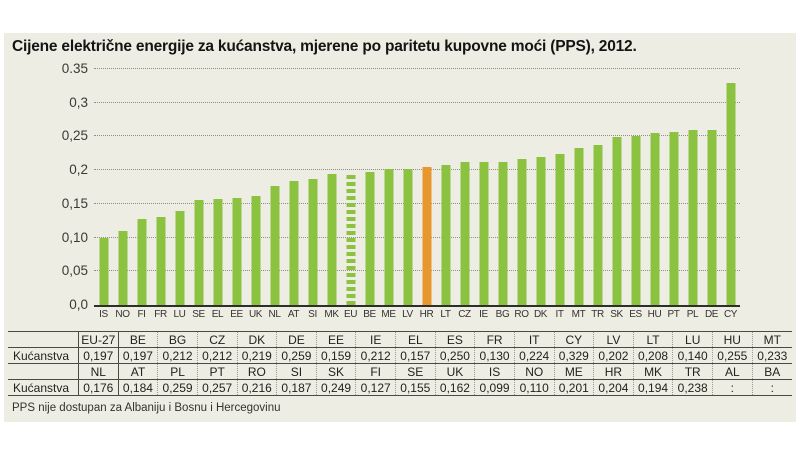 Image resolution: width=800 pixels, height=466 pixels. Describe the element at coordinates (654, 219) in the screenshot. I see `bar-HU` at that location.